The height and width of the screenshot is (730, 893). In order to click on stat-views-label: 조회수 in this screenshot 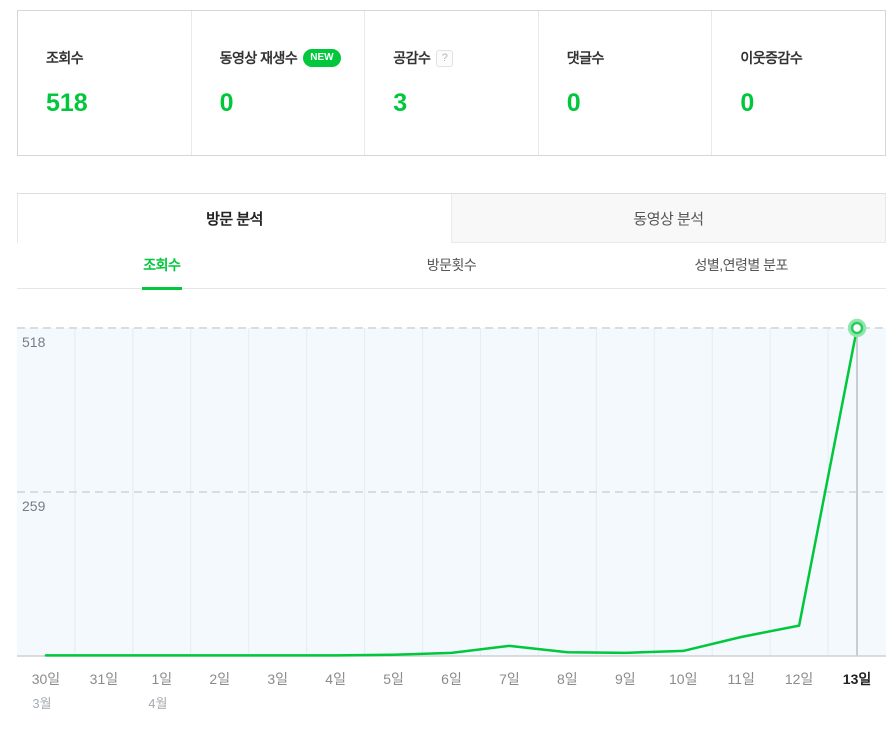, I will do `click(65, 58)`.